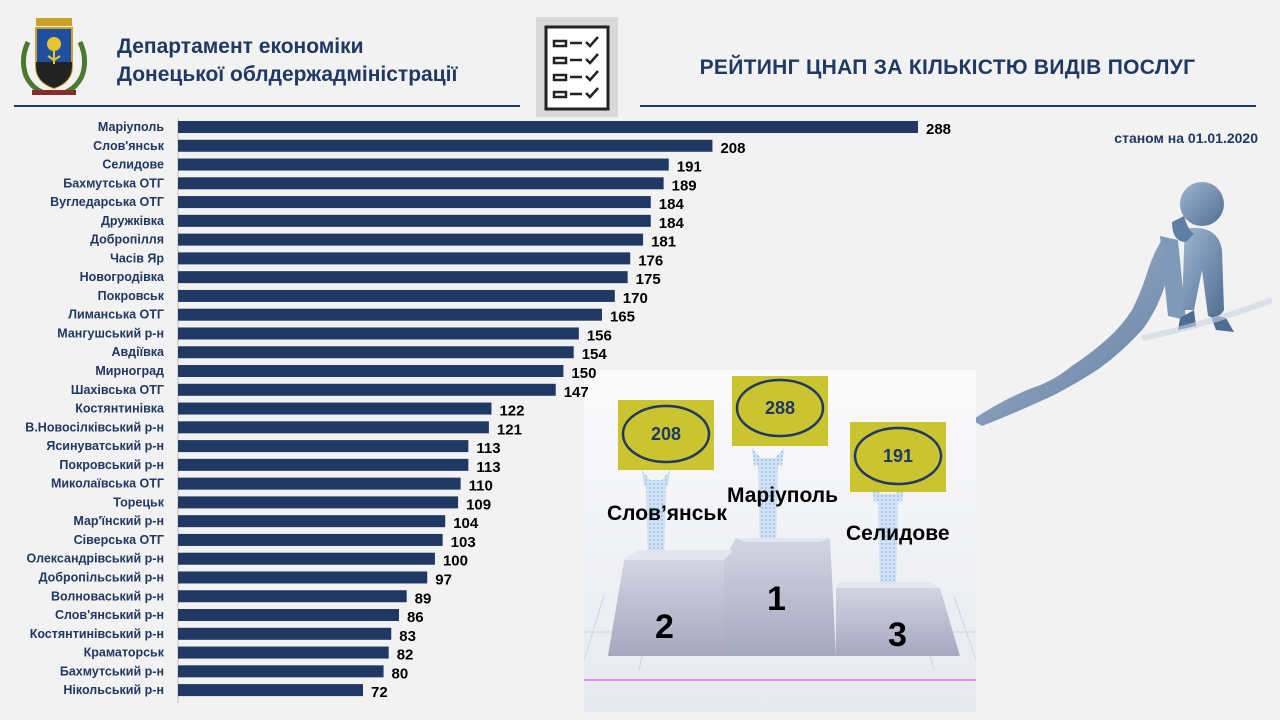 This screenshot has height=720, width=1280. I want to click on data-label: 80, so click(400, 673).